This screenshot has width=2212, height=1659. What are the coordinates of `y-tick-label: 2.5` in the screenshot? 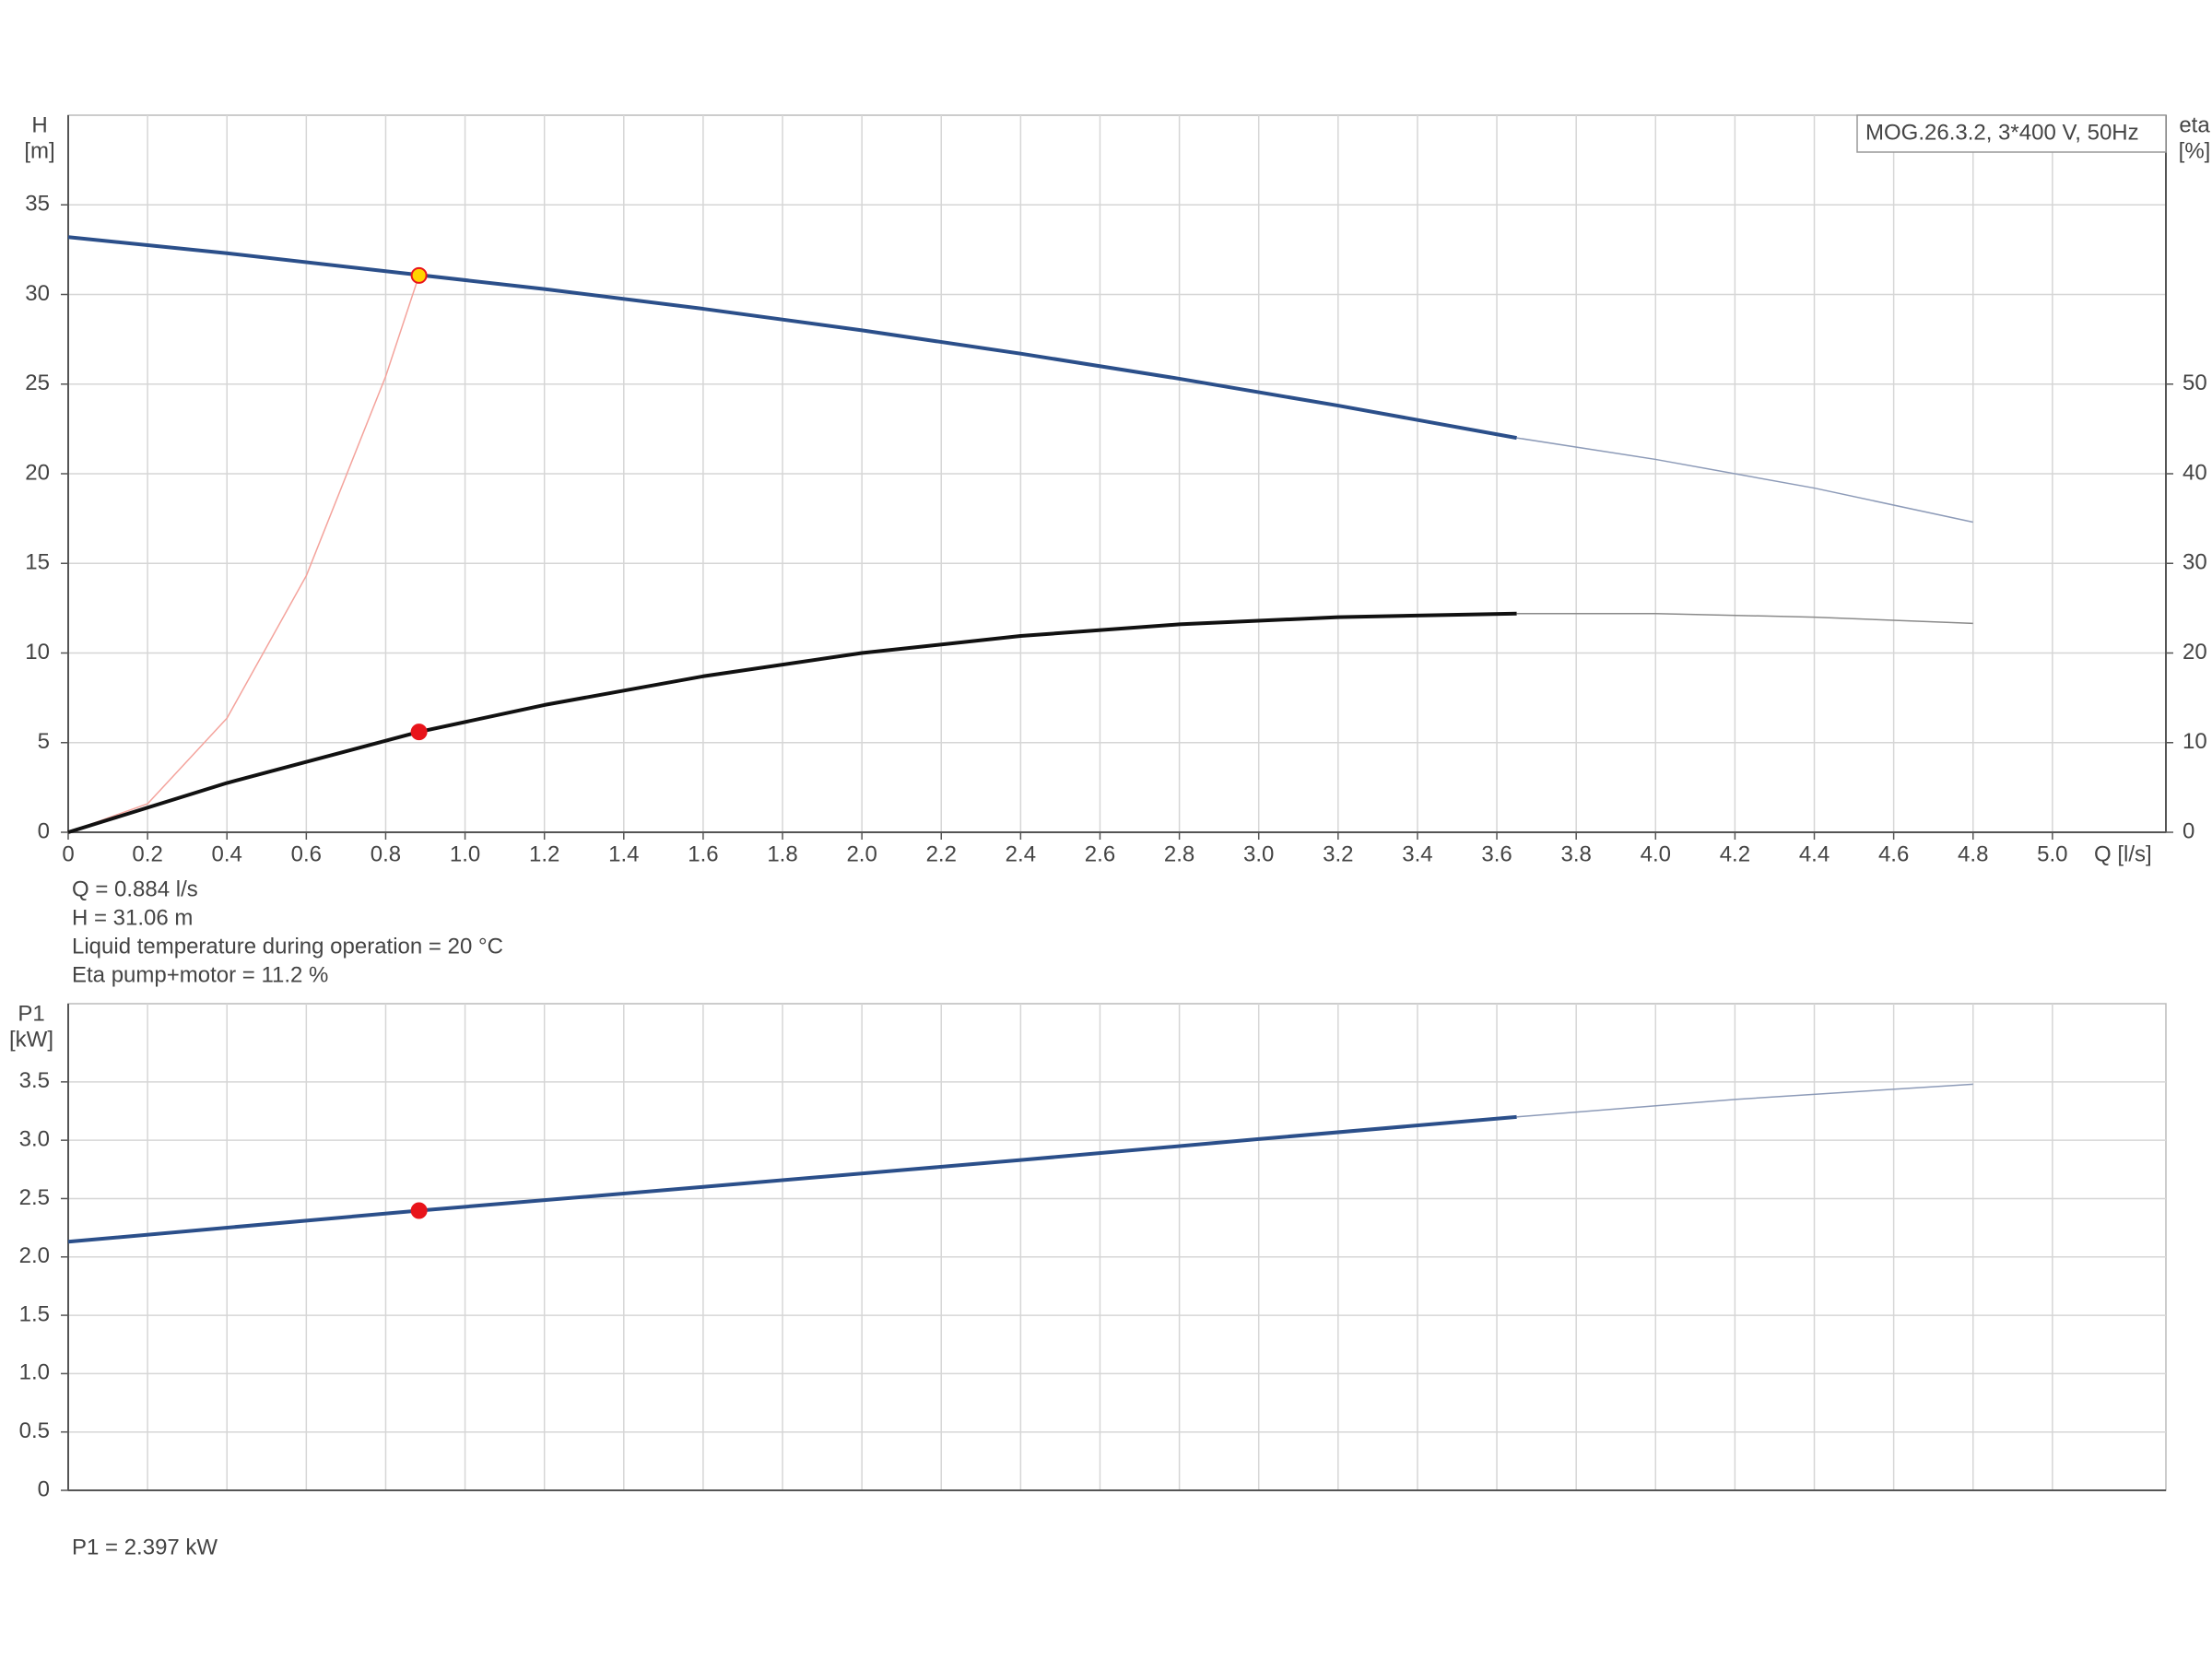 It's located at (34, 1197).